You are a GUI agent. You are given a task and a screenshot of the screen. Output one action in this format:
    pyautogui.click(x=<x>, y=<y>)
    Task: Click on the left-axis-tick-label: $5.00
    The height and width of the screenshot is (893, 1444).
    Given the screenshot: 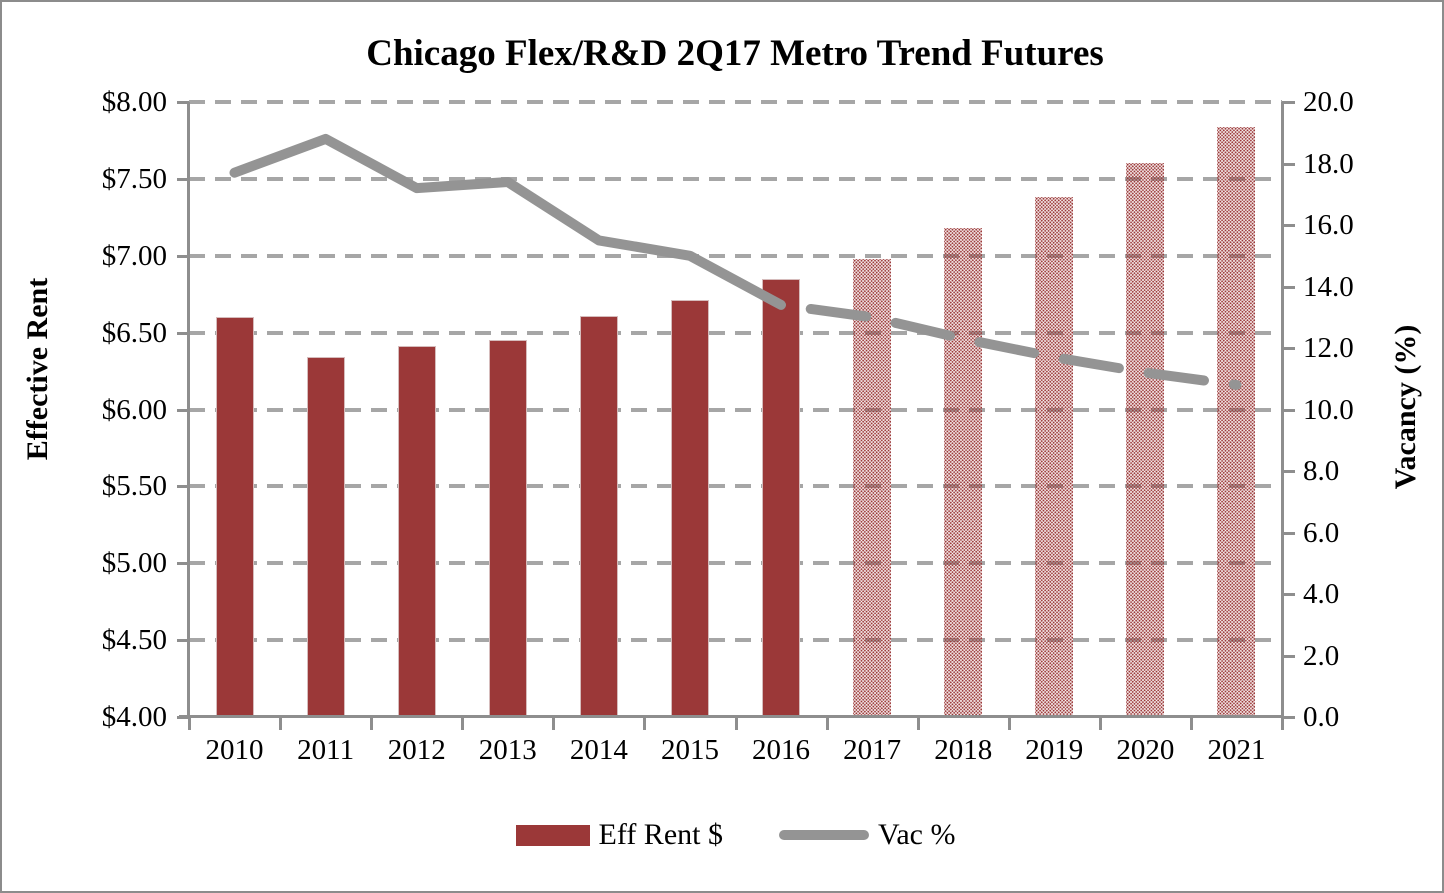 What is the action you would take?
    pyautogui.click(x=134, y=563)
    